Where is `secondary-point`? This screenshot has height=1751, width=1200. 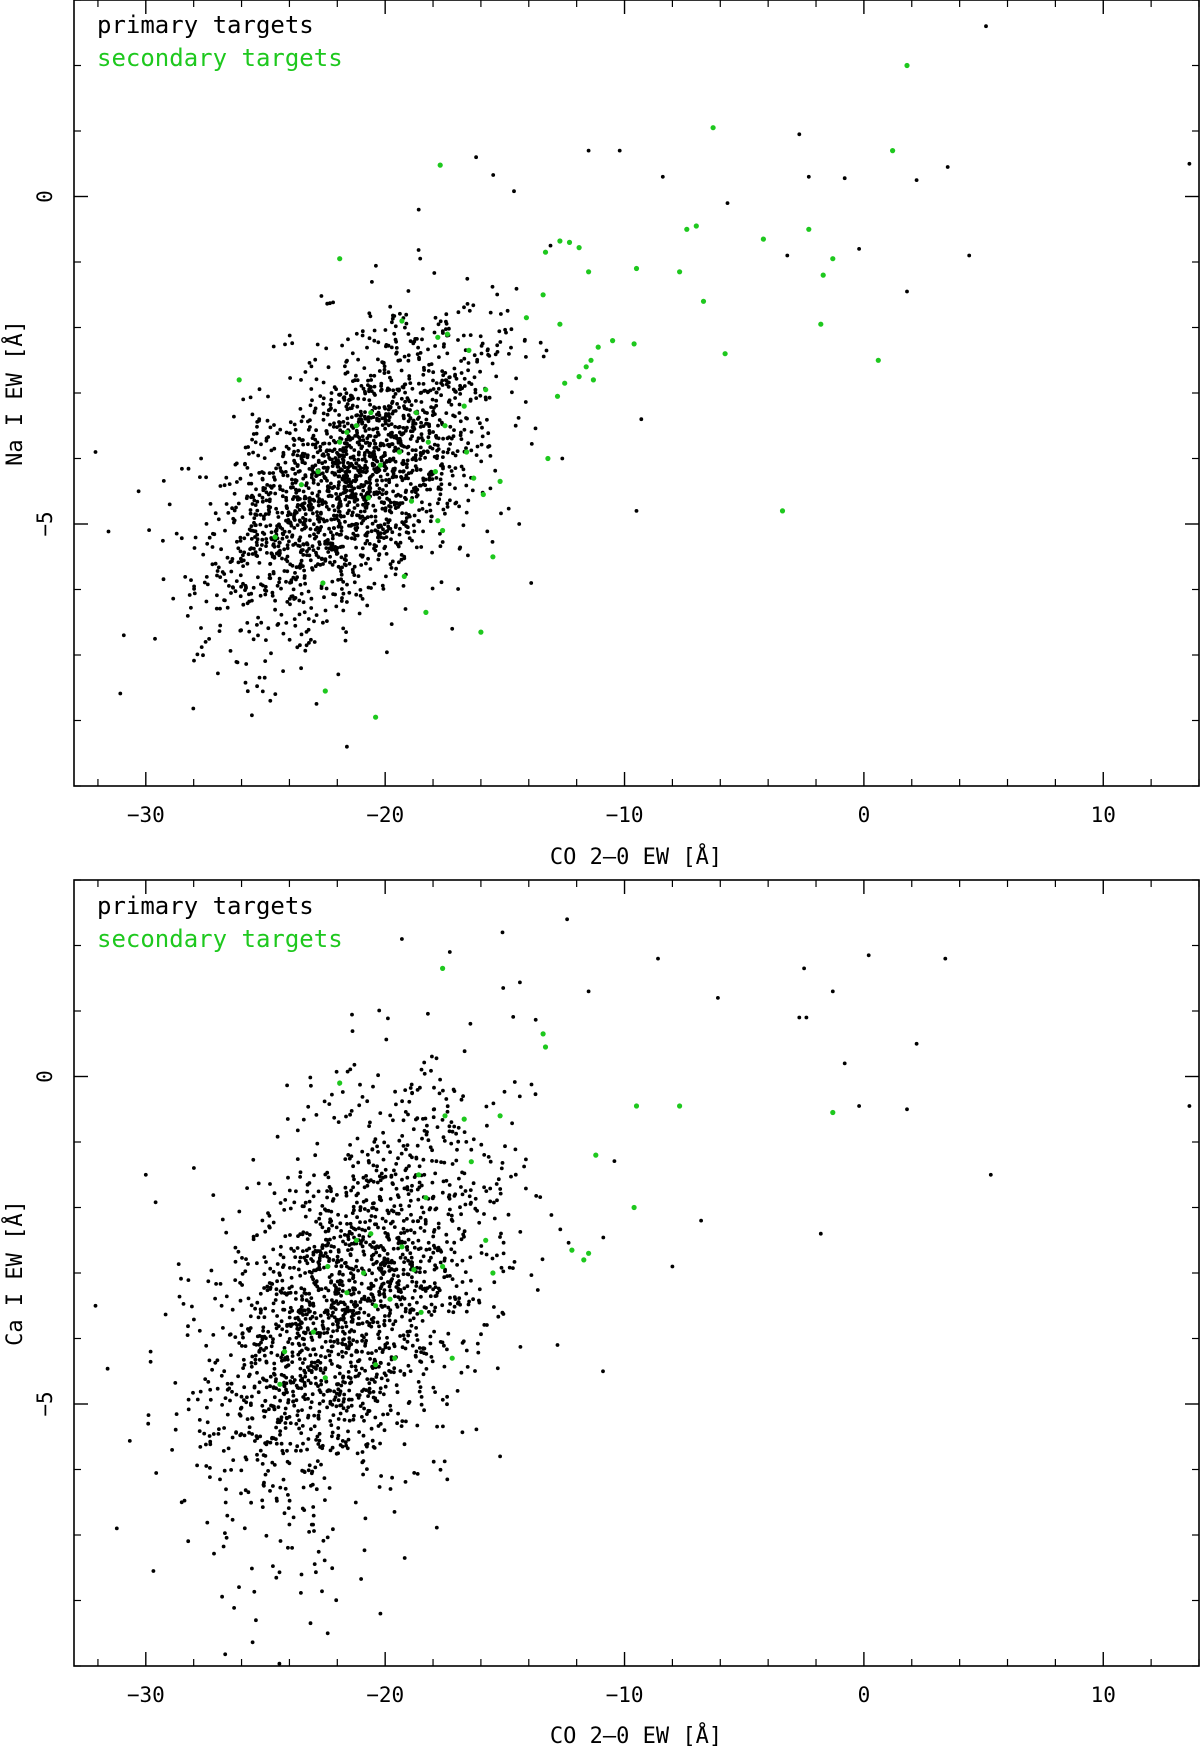
secondary-point is located at coordinates (636, 268).